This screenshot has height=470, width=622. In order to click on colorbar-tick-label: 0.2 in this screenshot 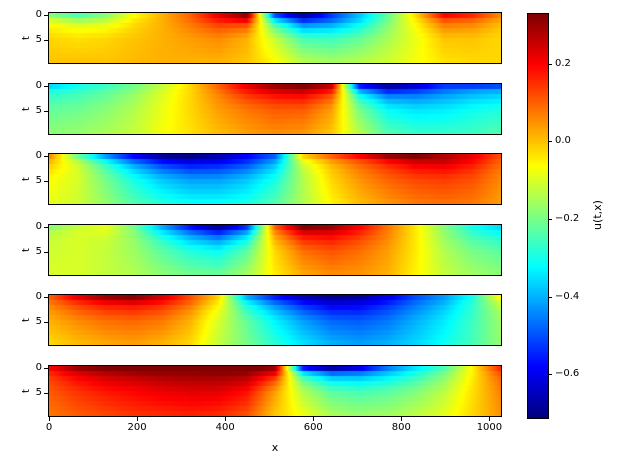, I will do `click(563, 63)`.